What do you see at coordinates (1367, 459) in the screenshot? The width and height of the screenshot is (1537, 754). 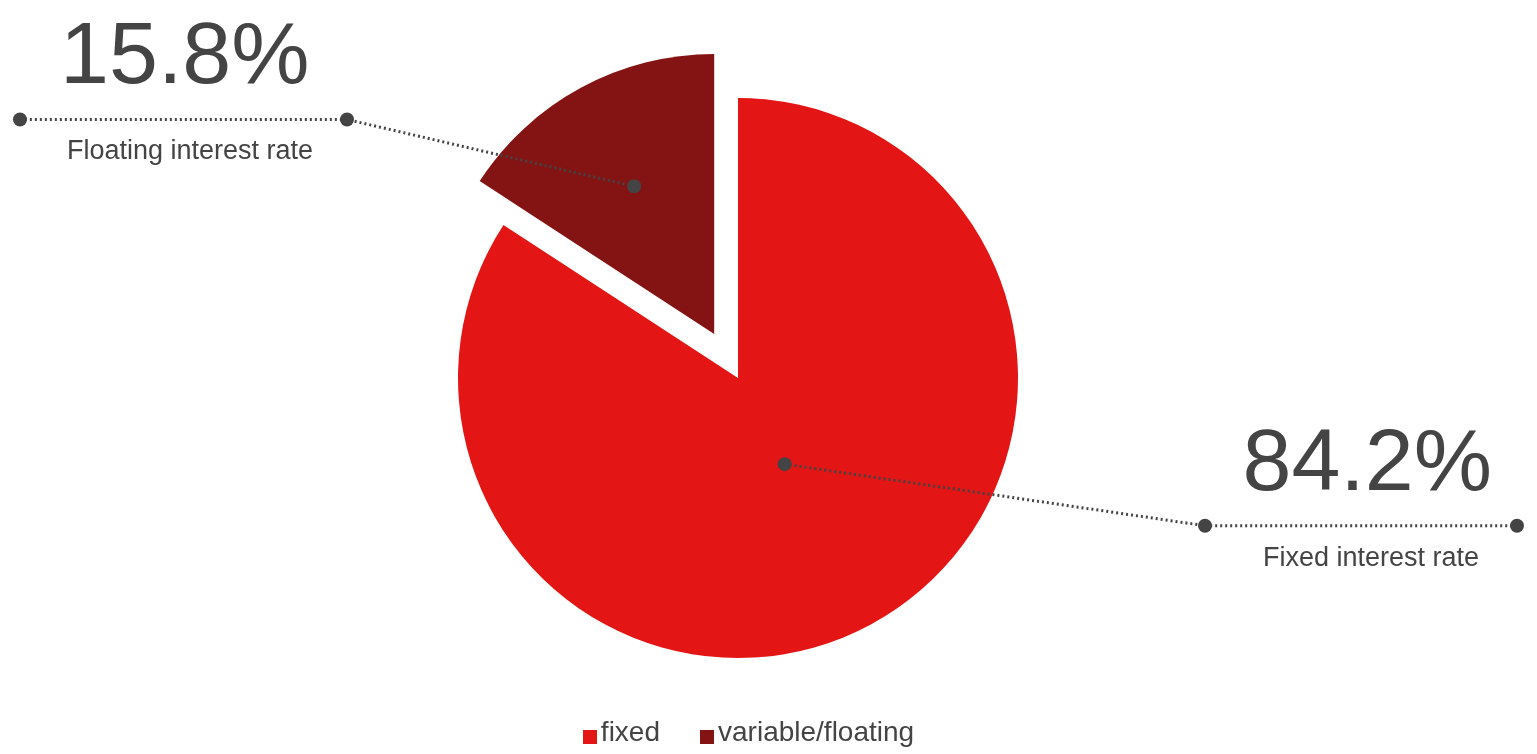 I see `data-label: 84.2%` at bounding box center [1367, 459].